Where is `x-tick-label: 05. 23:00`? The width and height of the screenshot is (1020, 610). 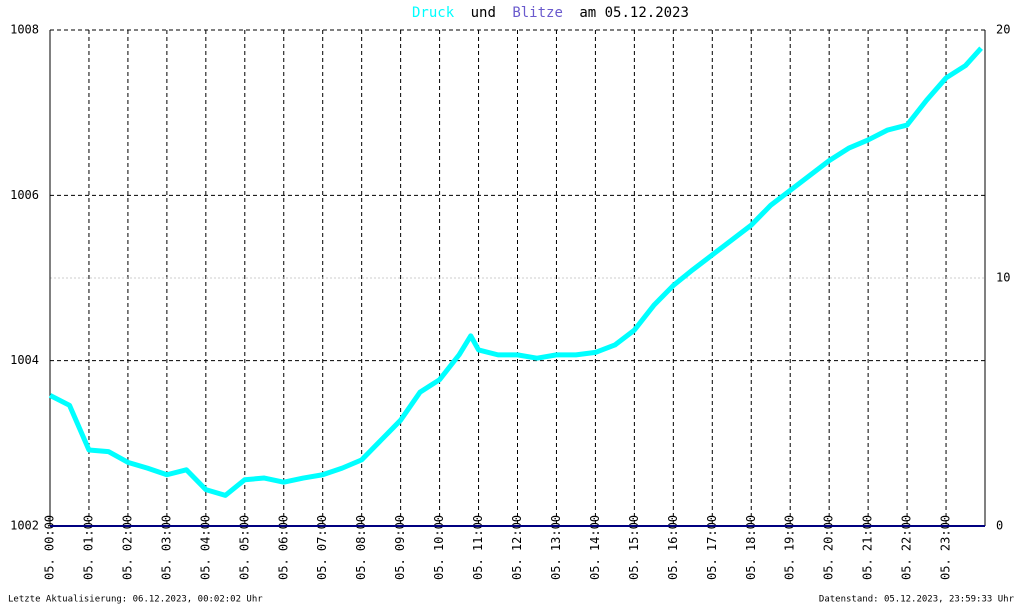 x-tick-label: 05. 23:00 is located at coordinates (946, 547).